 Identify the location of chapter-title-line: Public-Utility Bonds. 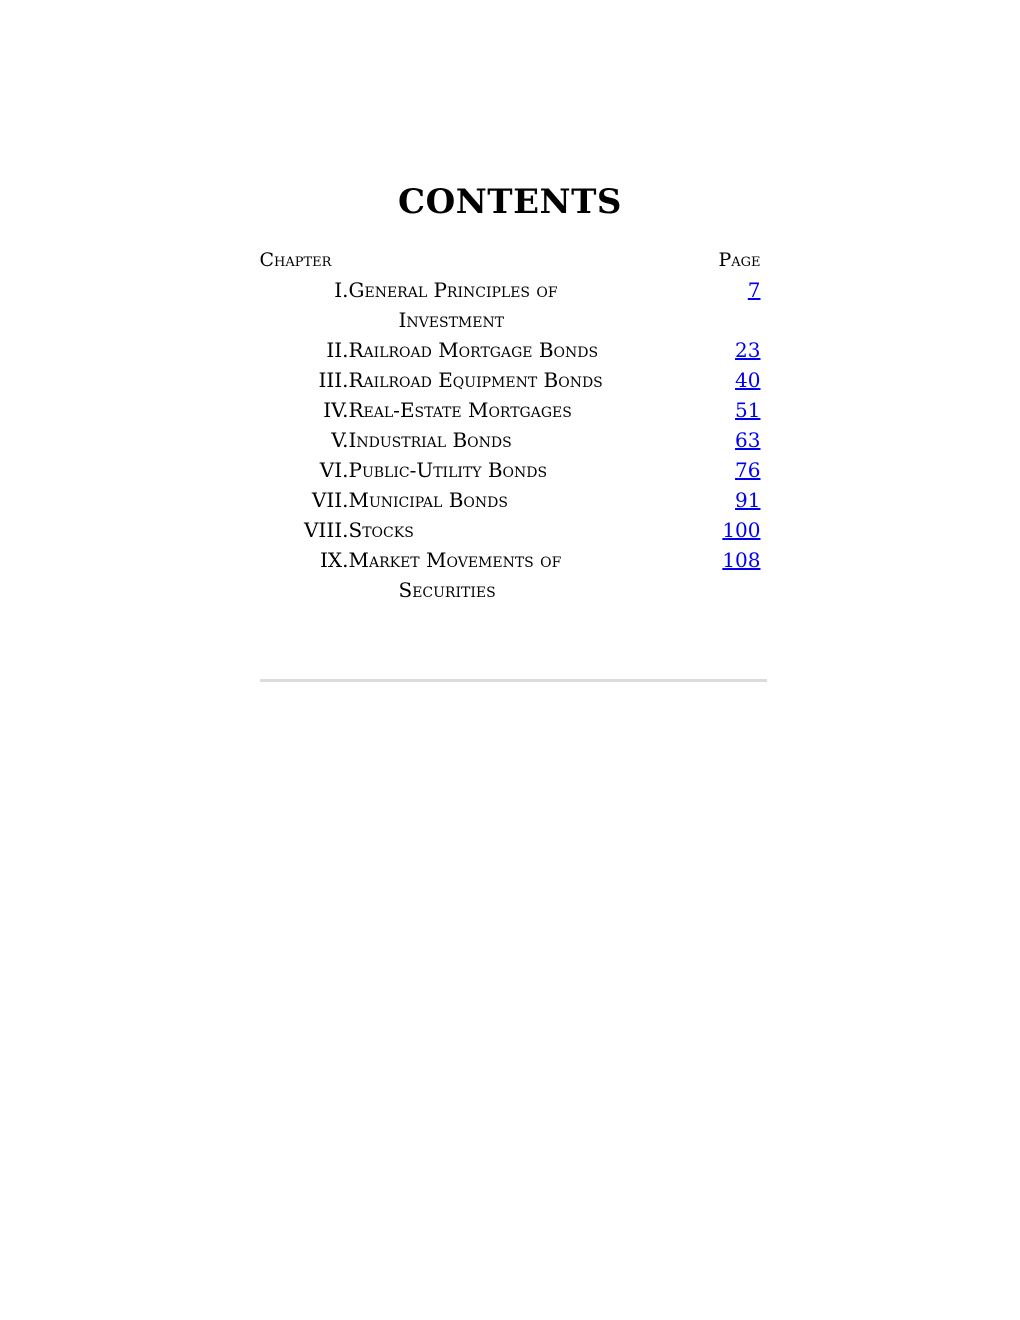
(448, 470).